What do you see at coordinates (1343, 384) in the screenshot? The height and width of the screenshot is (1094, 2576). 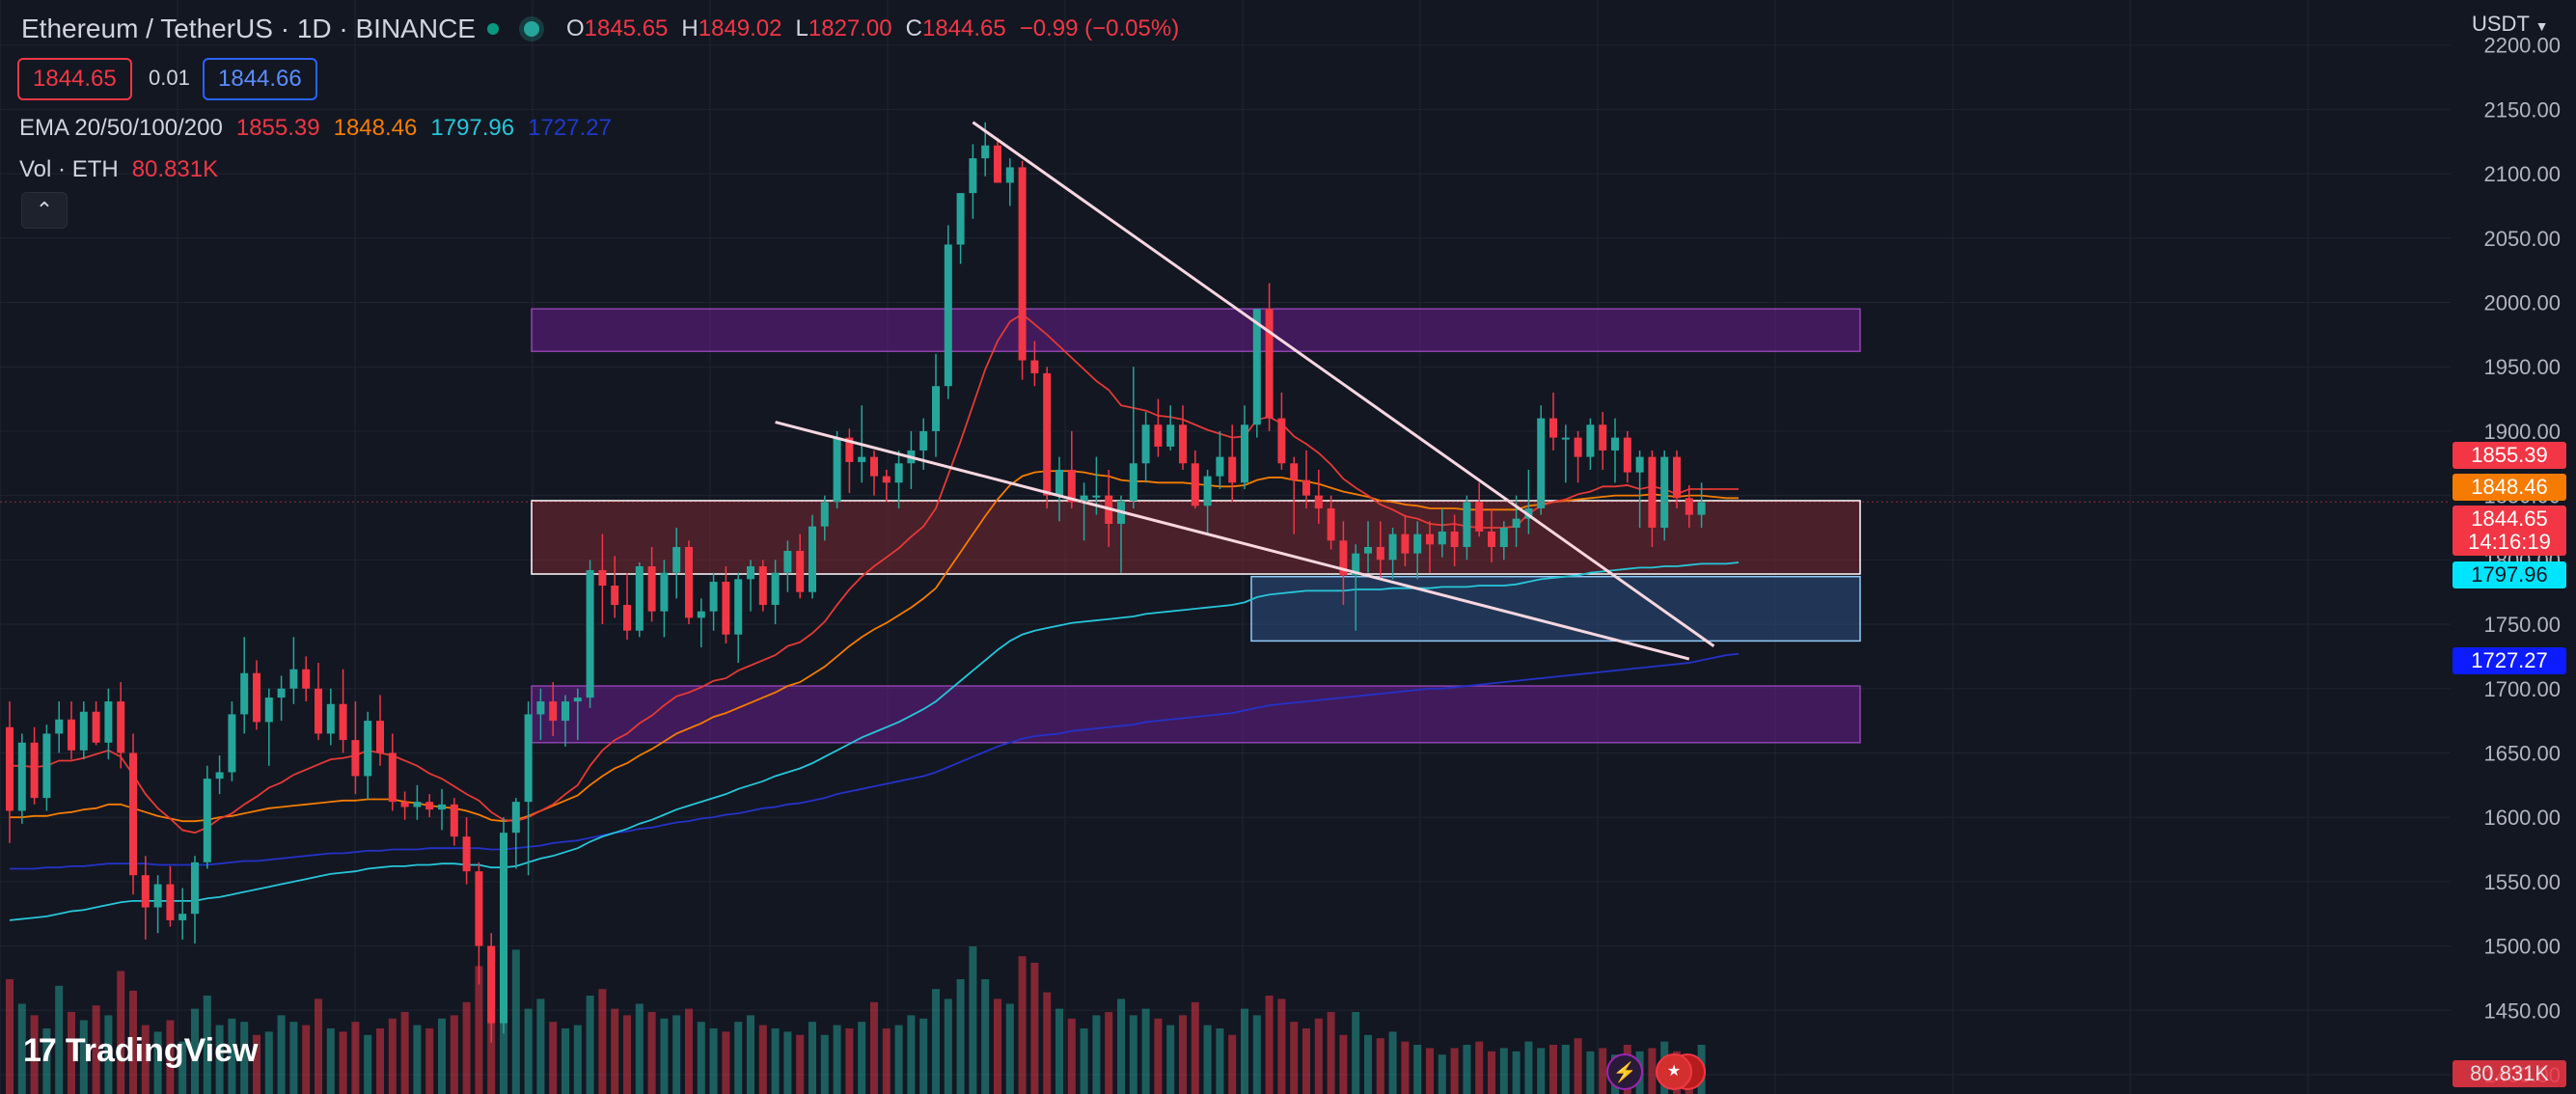 I see `trendline-descending-resistance` at bounding box center [1343, 384].